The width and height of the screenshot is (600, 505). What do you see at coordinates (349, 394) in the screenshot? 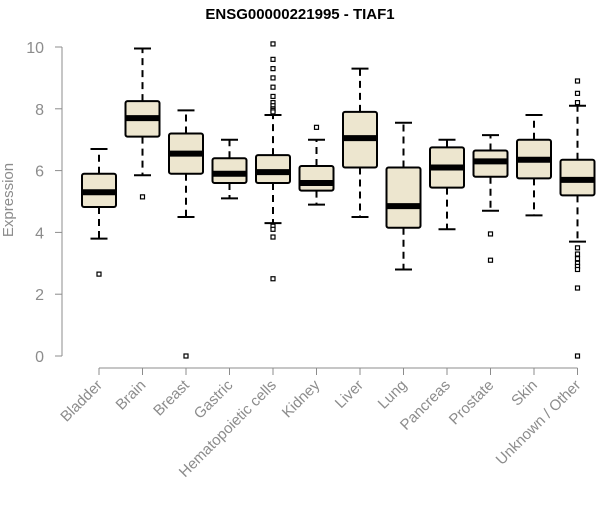
I see `x-tick-label: Liver` at bounding box center [349, 394].